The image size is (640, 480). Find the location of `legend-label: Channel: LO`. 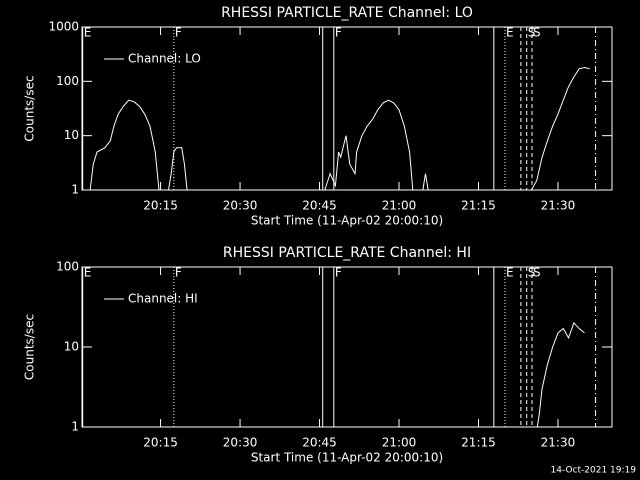

legend-label: Channel: LO is located at coordinates (164, 59).